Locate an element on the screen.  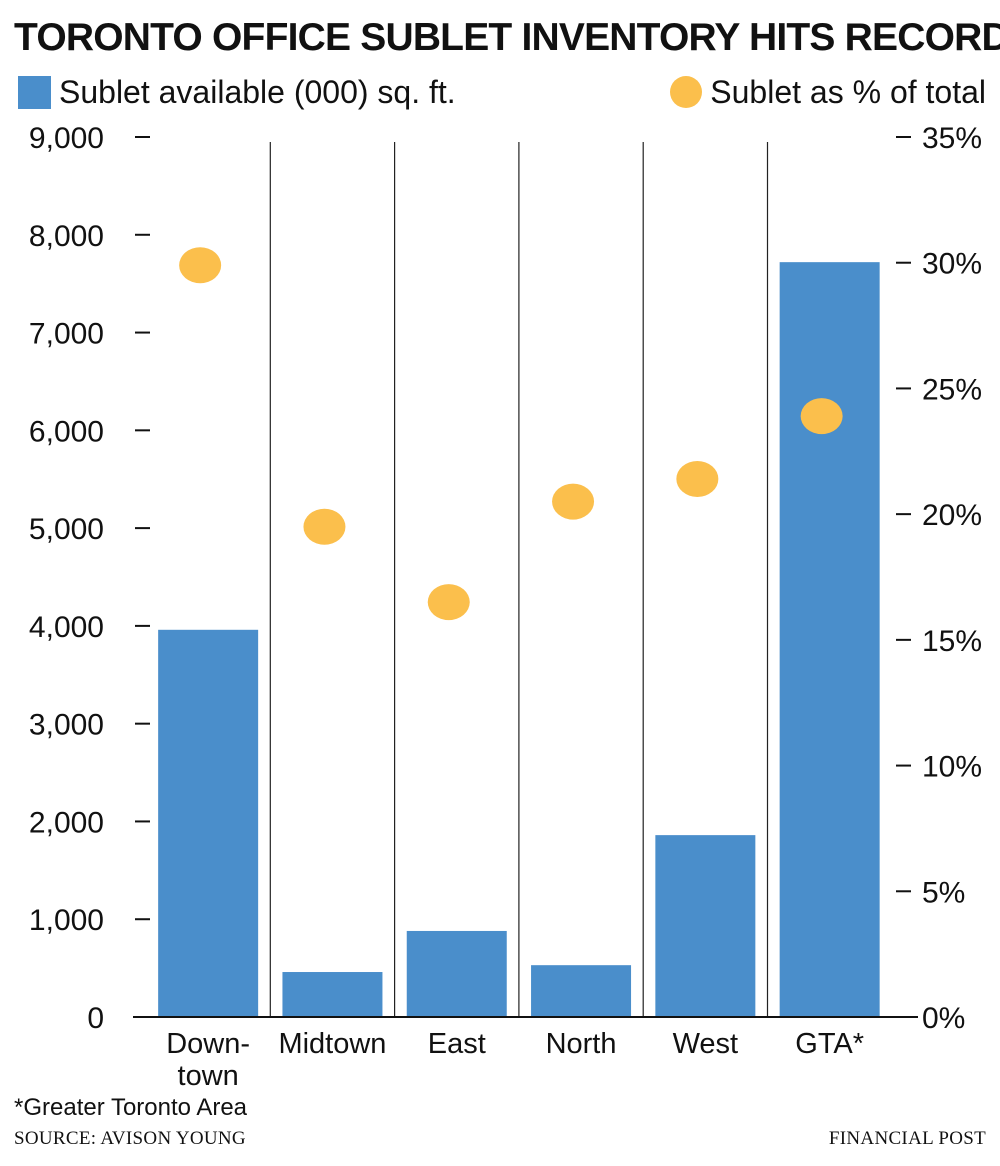
right-axis-tick-label: 25% is located at coordinates (952, 389).